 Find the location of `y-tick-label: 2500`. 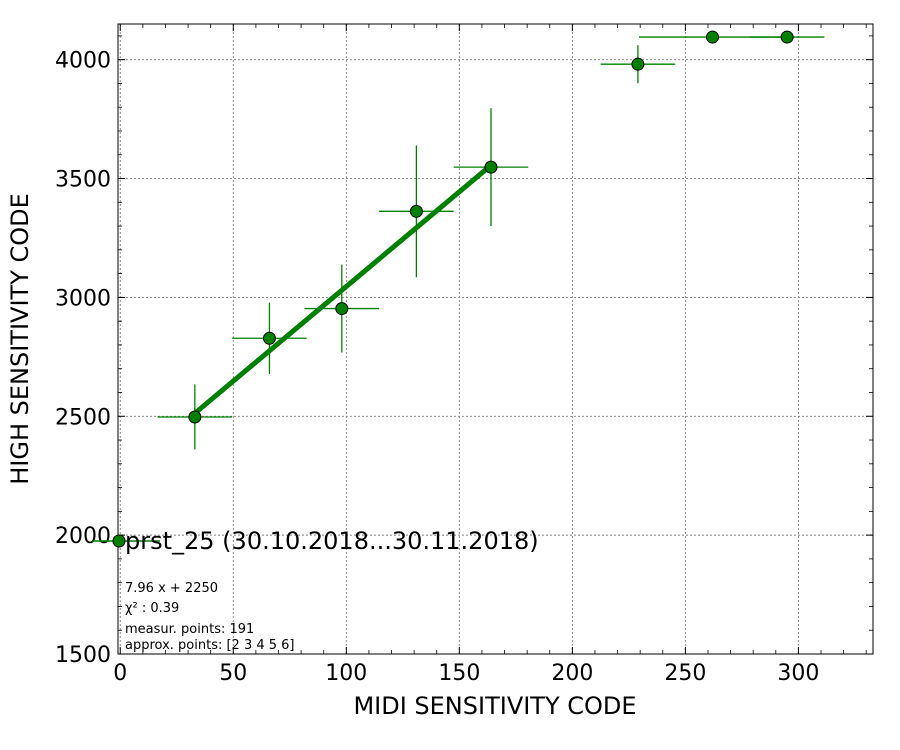

y-tick-label: 2500 is located at coordinates (83, 417).